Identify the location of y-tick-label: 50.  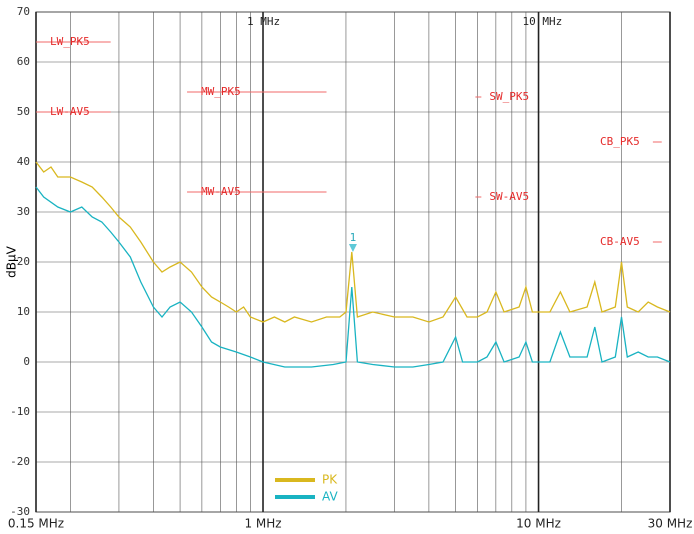
(23, 111).